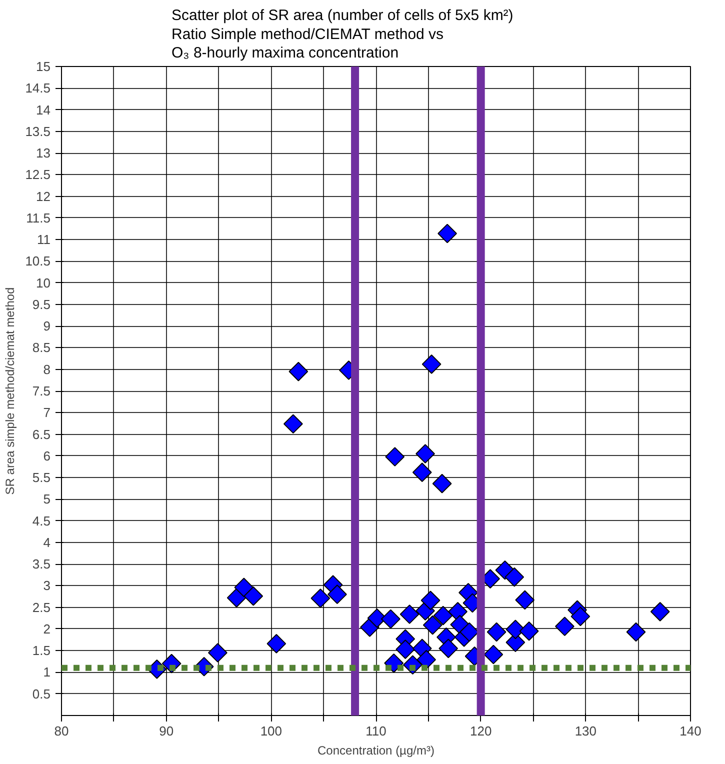  I want to click on y-tick-label: 1.5, so click(41, 650).